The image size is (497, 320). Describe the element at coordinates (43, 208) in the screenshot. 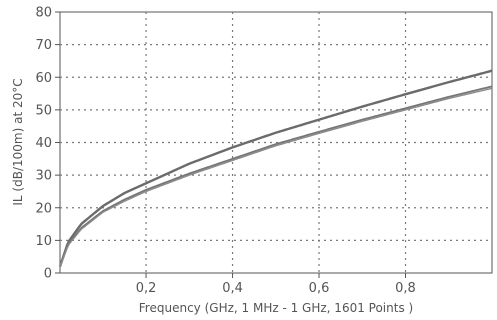

I see `y-tick-label: 20` at that location.